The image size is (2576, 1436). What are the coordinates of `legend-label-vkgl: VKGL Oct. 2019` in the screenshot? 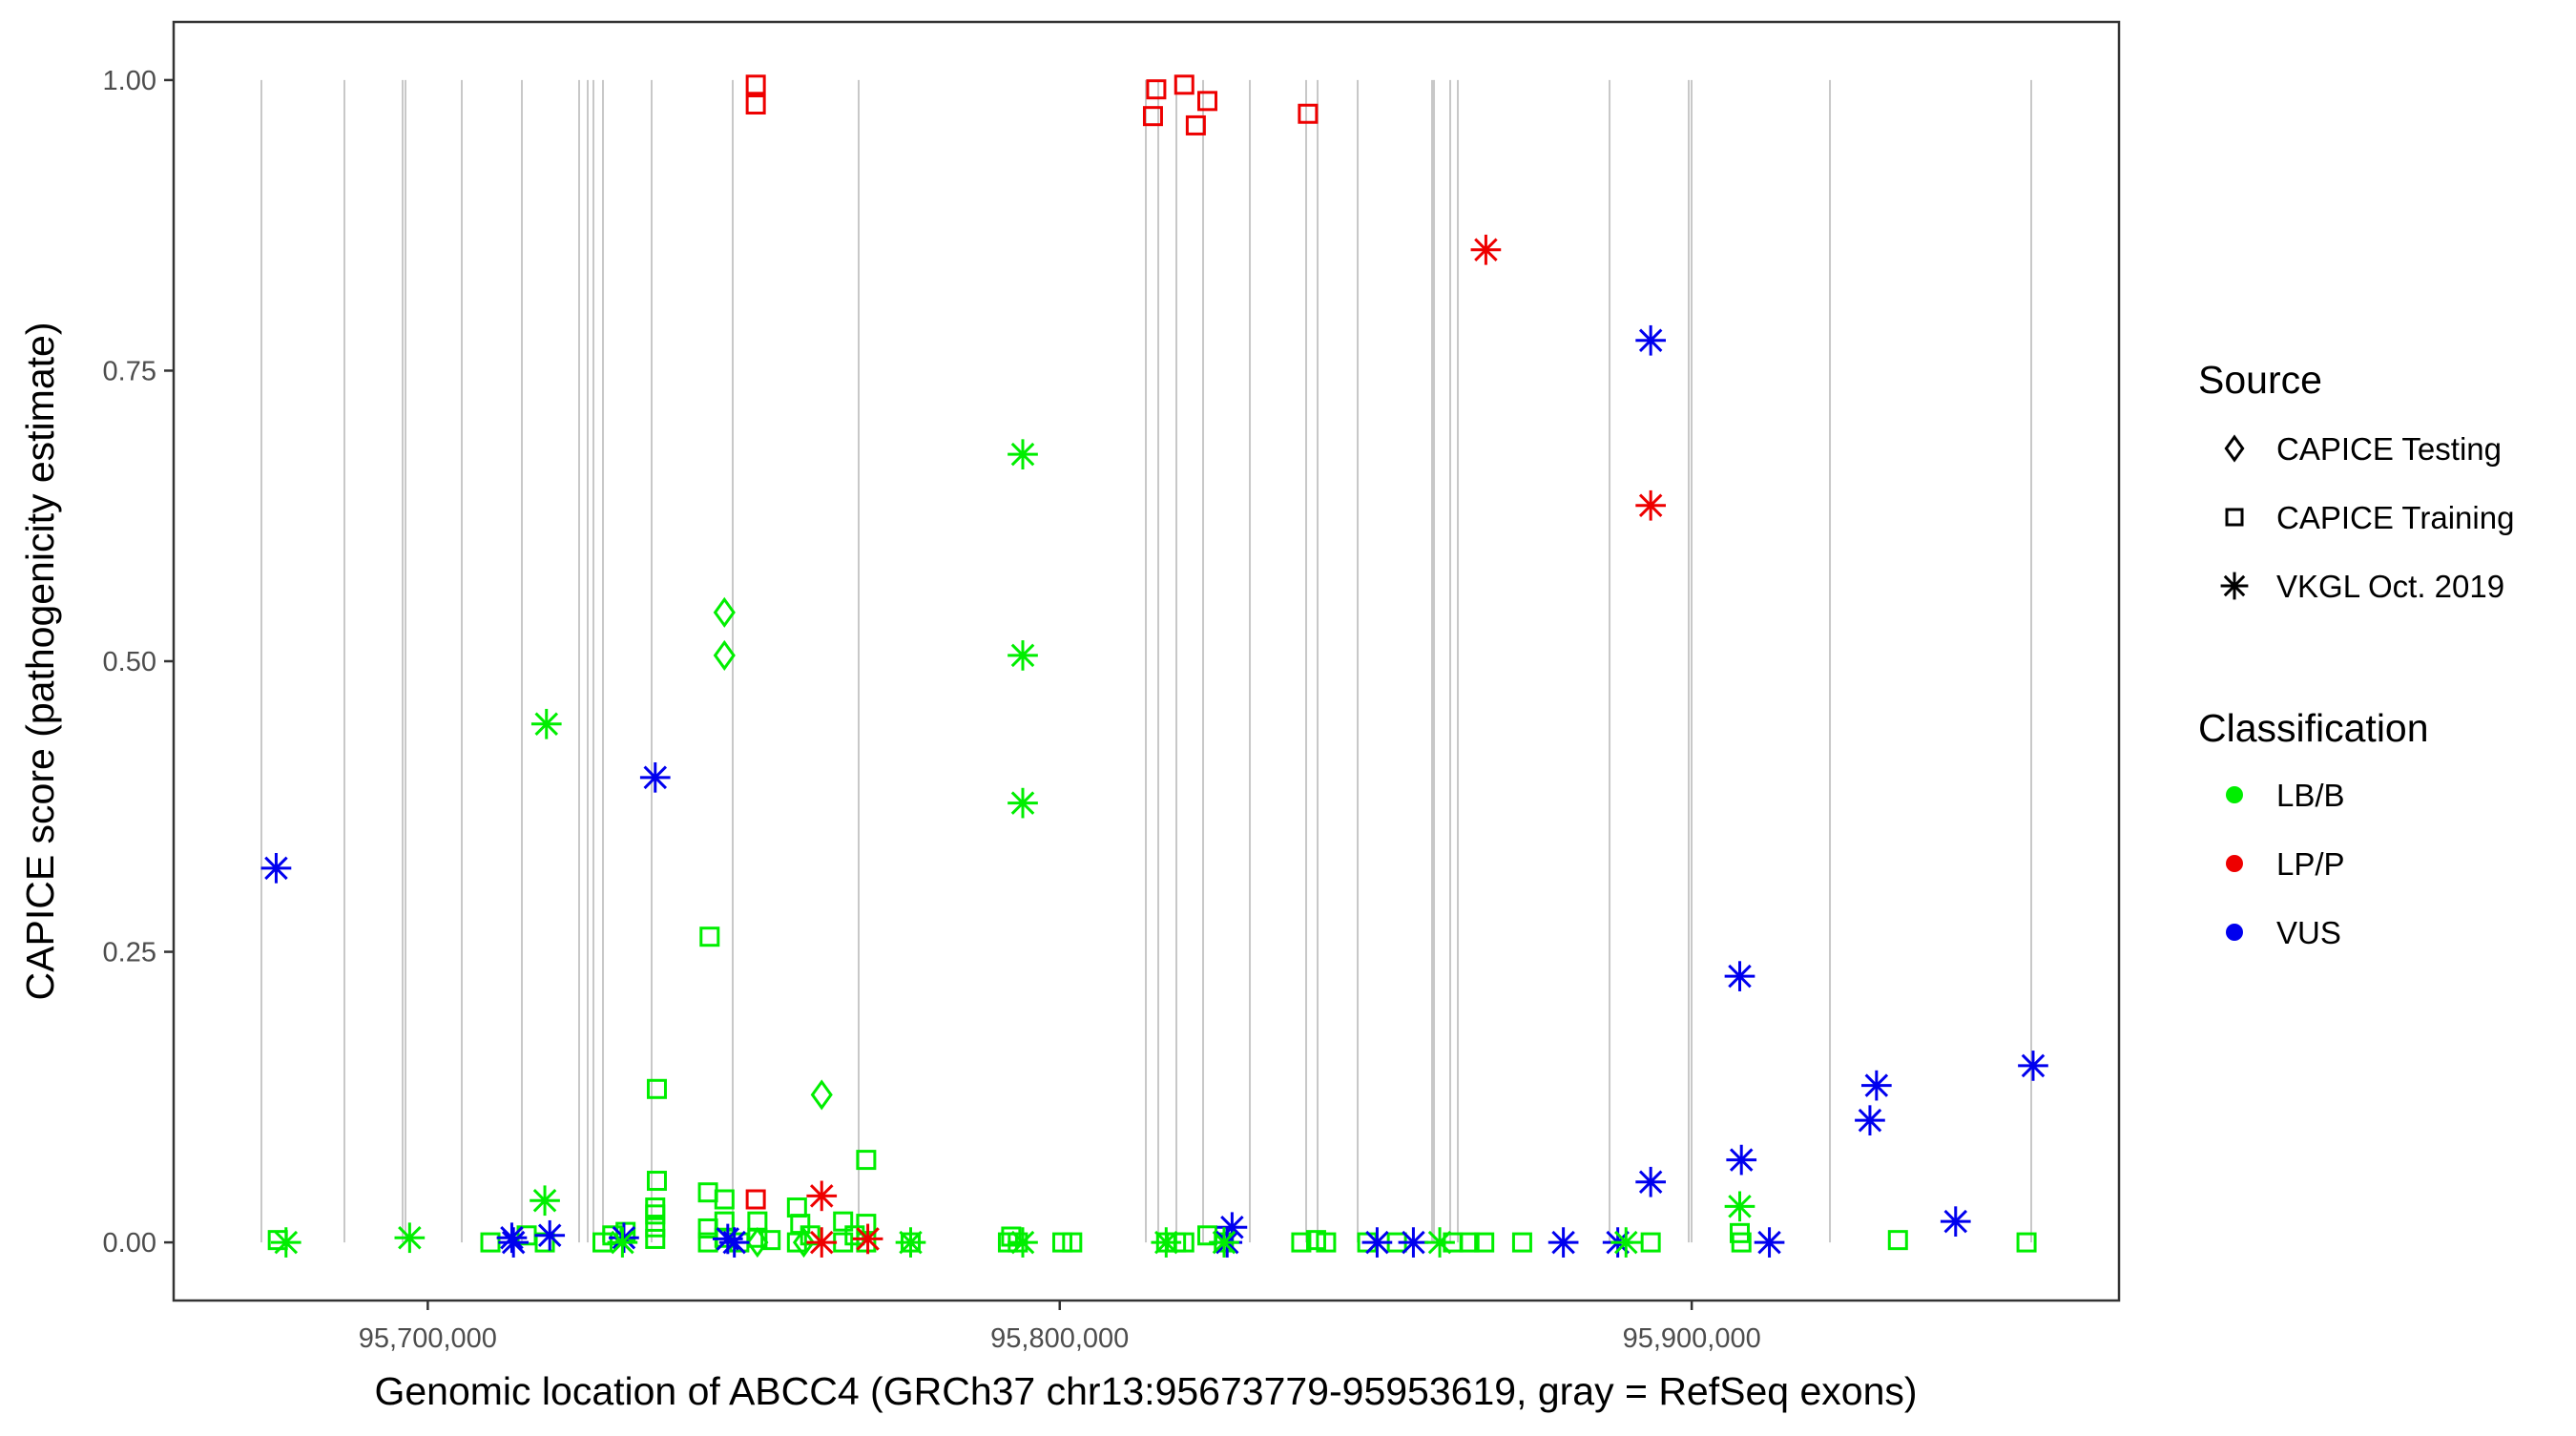 It's located at (2390, 586).